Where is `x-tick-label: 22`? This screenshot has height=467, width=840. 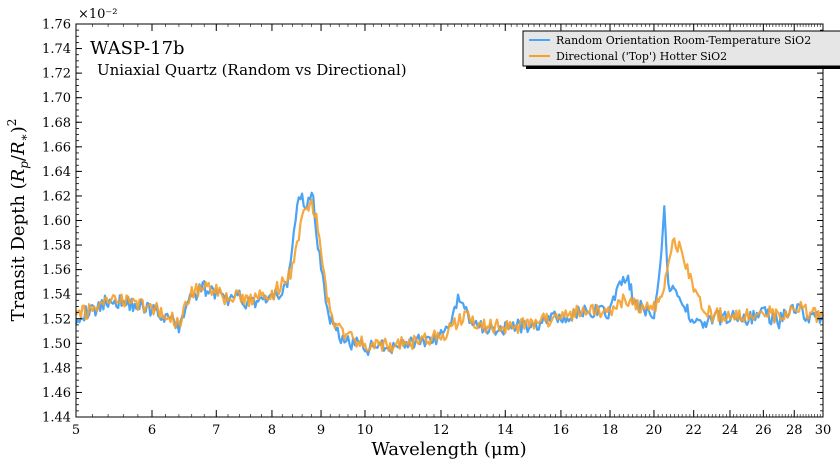 x-tick-label: 22 is located at coordinates (693, 430).